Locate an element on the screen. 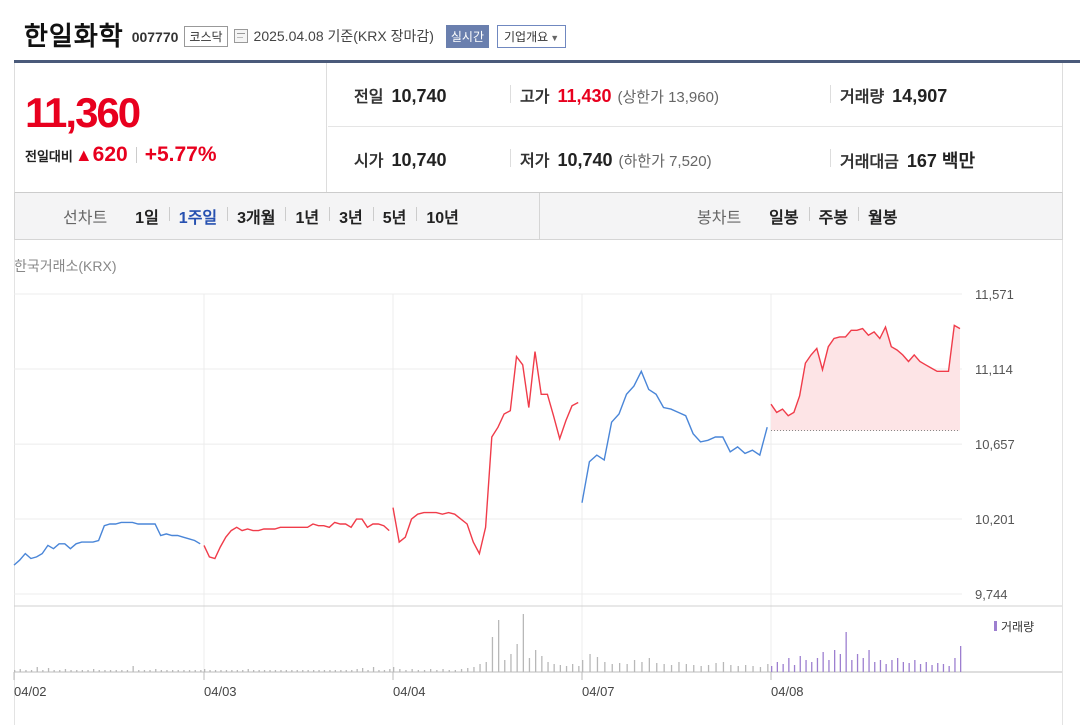  range-option: 1주일 is located at coordinates (197, 216).